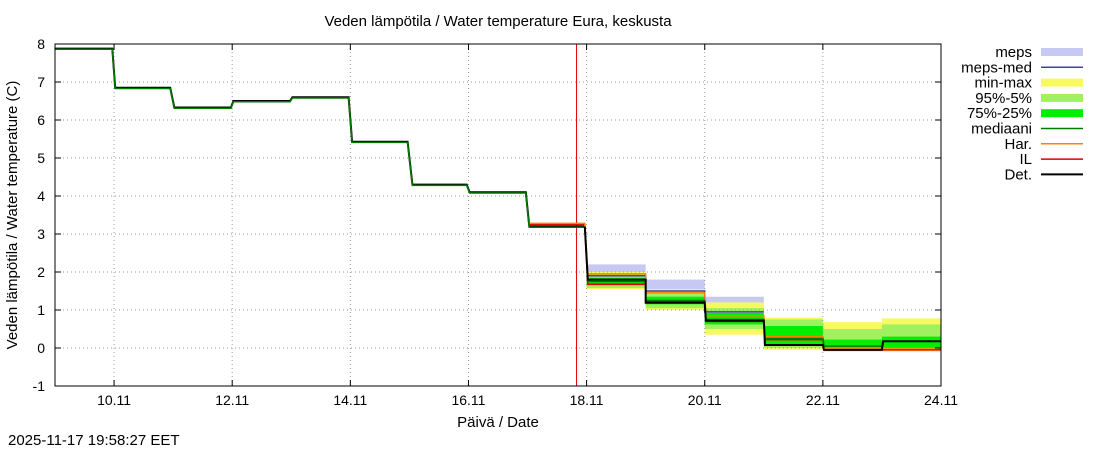 Image resolution: width=1100 pixels, height=450 pixels. I want to click on x-tick-label: 24.11, so click(941, 400).